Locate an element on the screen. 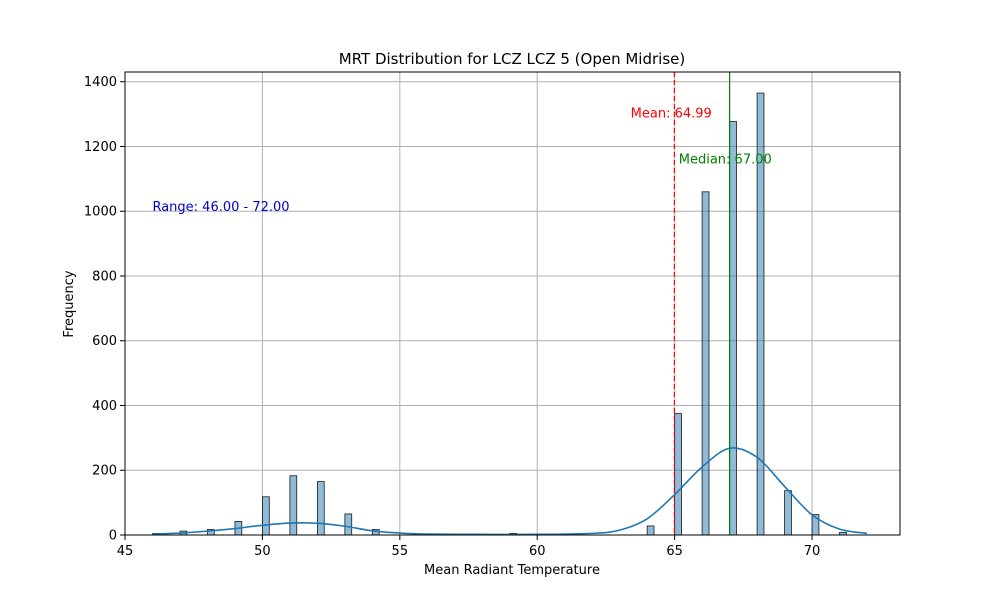  x-tick-label-50: 50 is located at coordinates (262, 551).